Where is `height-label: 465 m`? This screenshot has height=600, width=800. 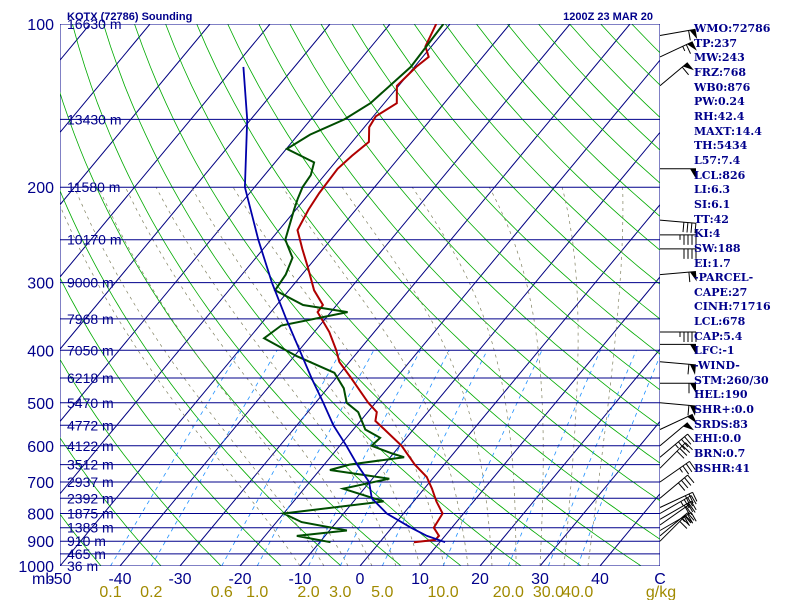 height-label: 465 m is located at coordinates (86, 554).